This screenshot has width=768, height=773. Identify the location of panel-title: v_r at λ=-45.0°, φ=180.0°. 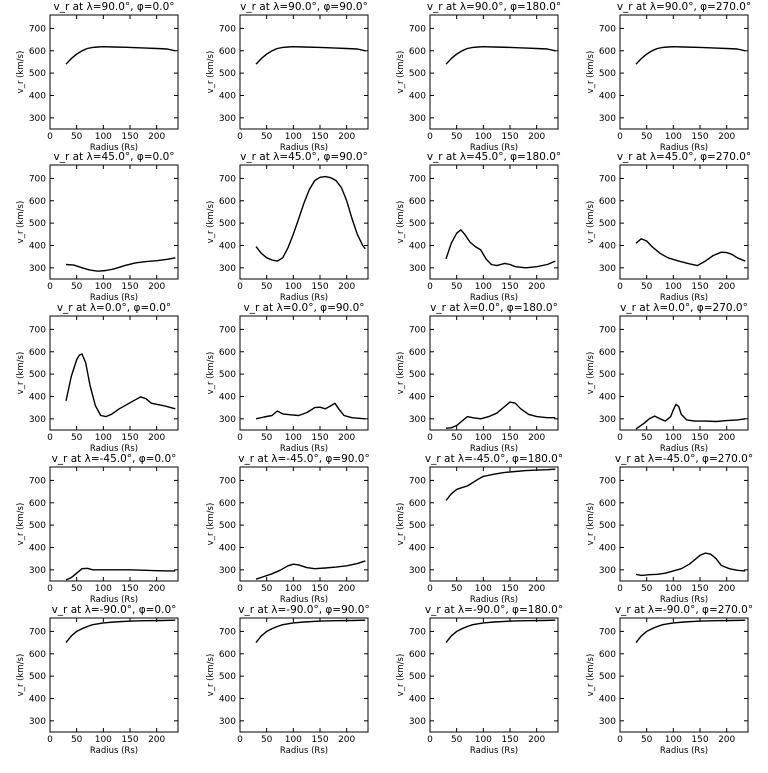
(494, 459).